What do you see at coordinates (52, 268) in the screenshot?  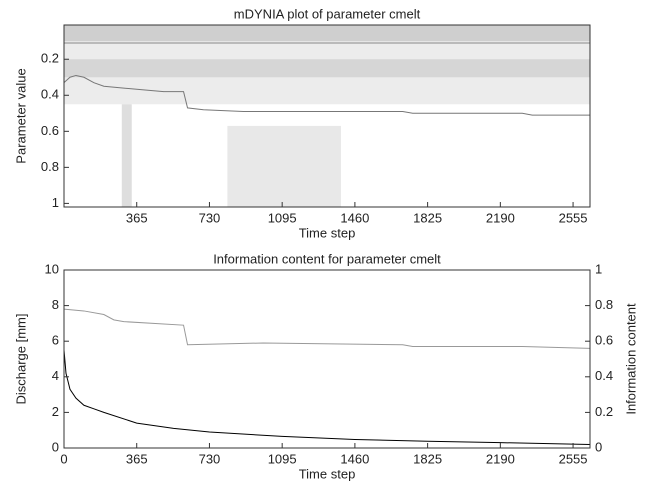 I see `y-tick-label: 10` at bounding box center [52, 268].